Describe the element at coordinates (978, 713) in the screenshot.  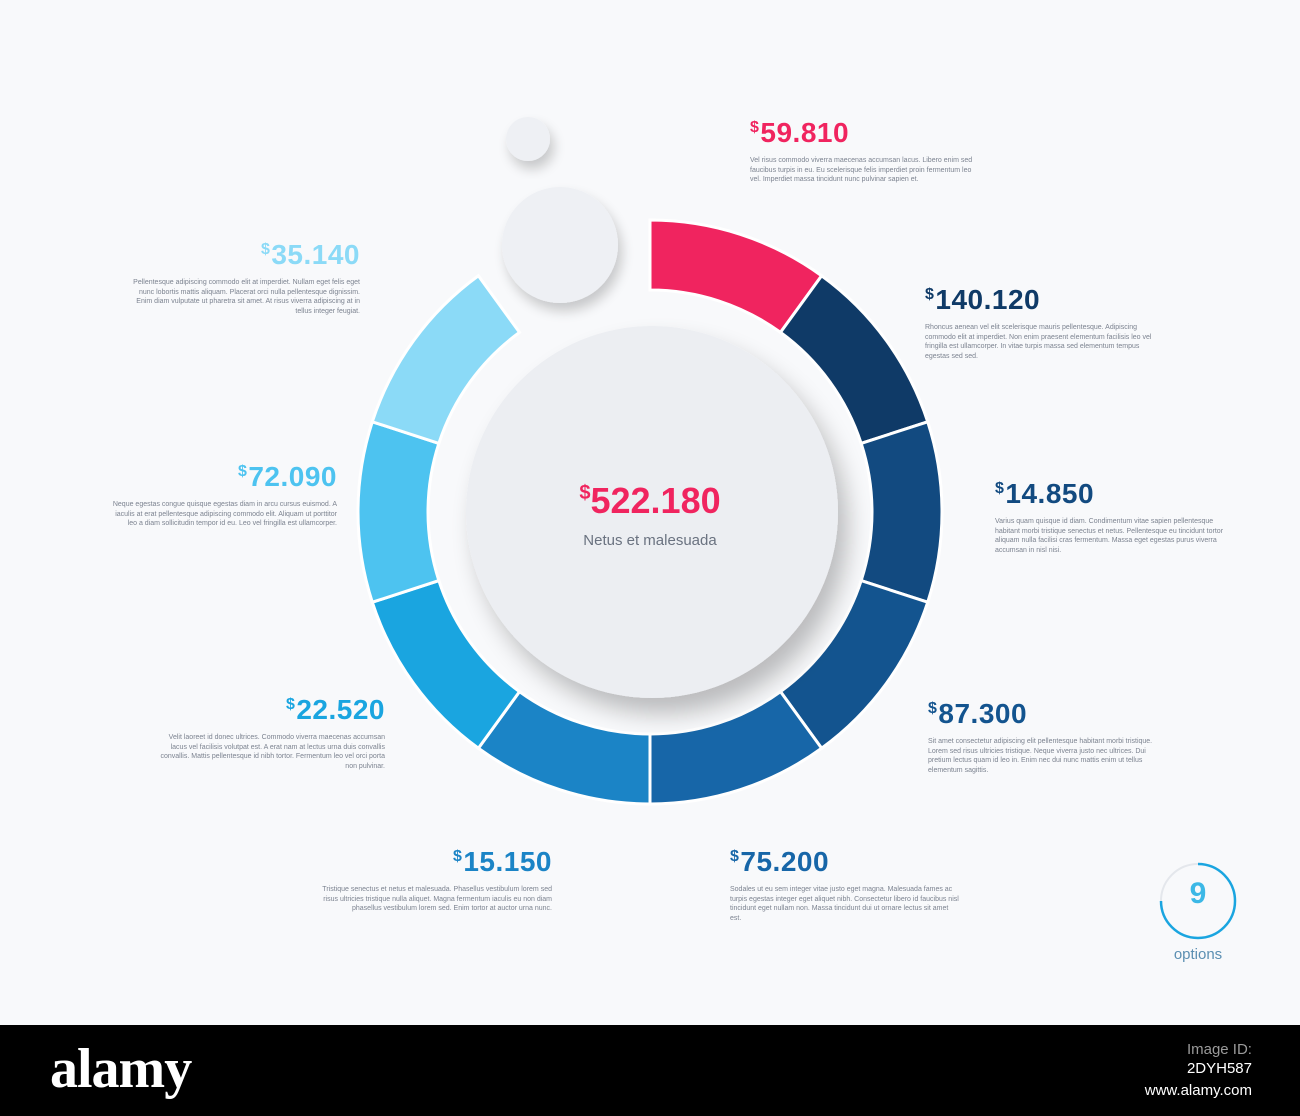
I see `segment-value: $87.300` at that location.